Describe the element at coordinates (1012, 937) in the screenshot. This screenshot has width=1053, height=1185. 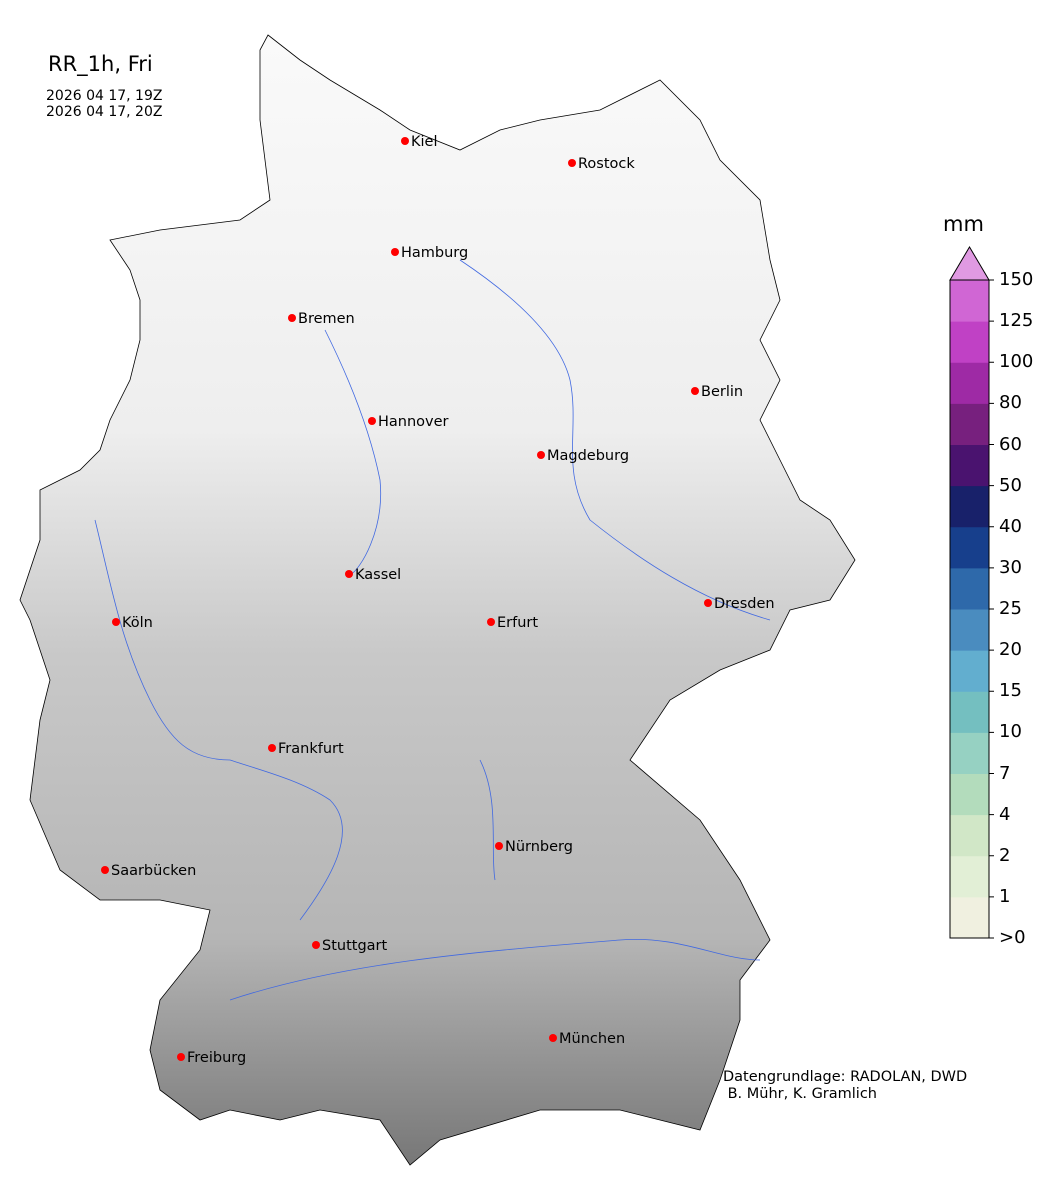
I see `colorbar-tick-label: >0` at that location.